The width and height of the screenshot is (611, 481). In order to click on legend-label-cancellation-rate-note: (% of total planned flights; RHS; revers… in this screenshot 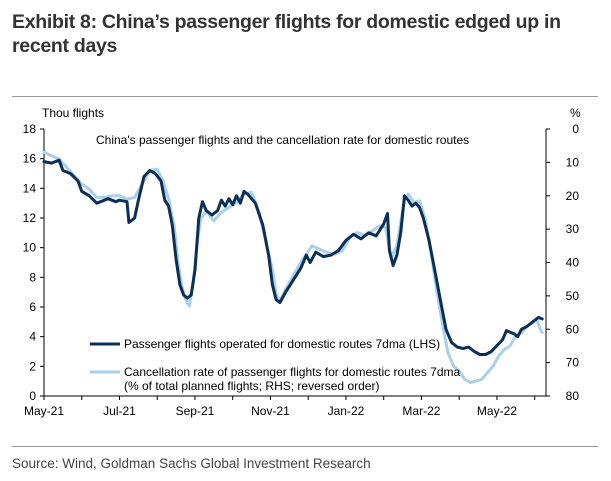, I will do `click(251, 386)`.